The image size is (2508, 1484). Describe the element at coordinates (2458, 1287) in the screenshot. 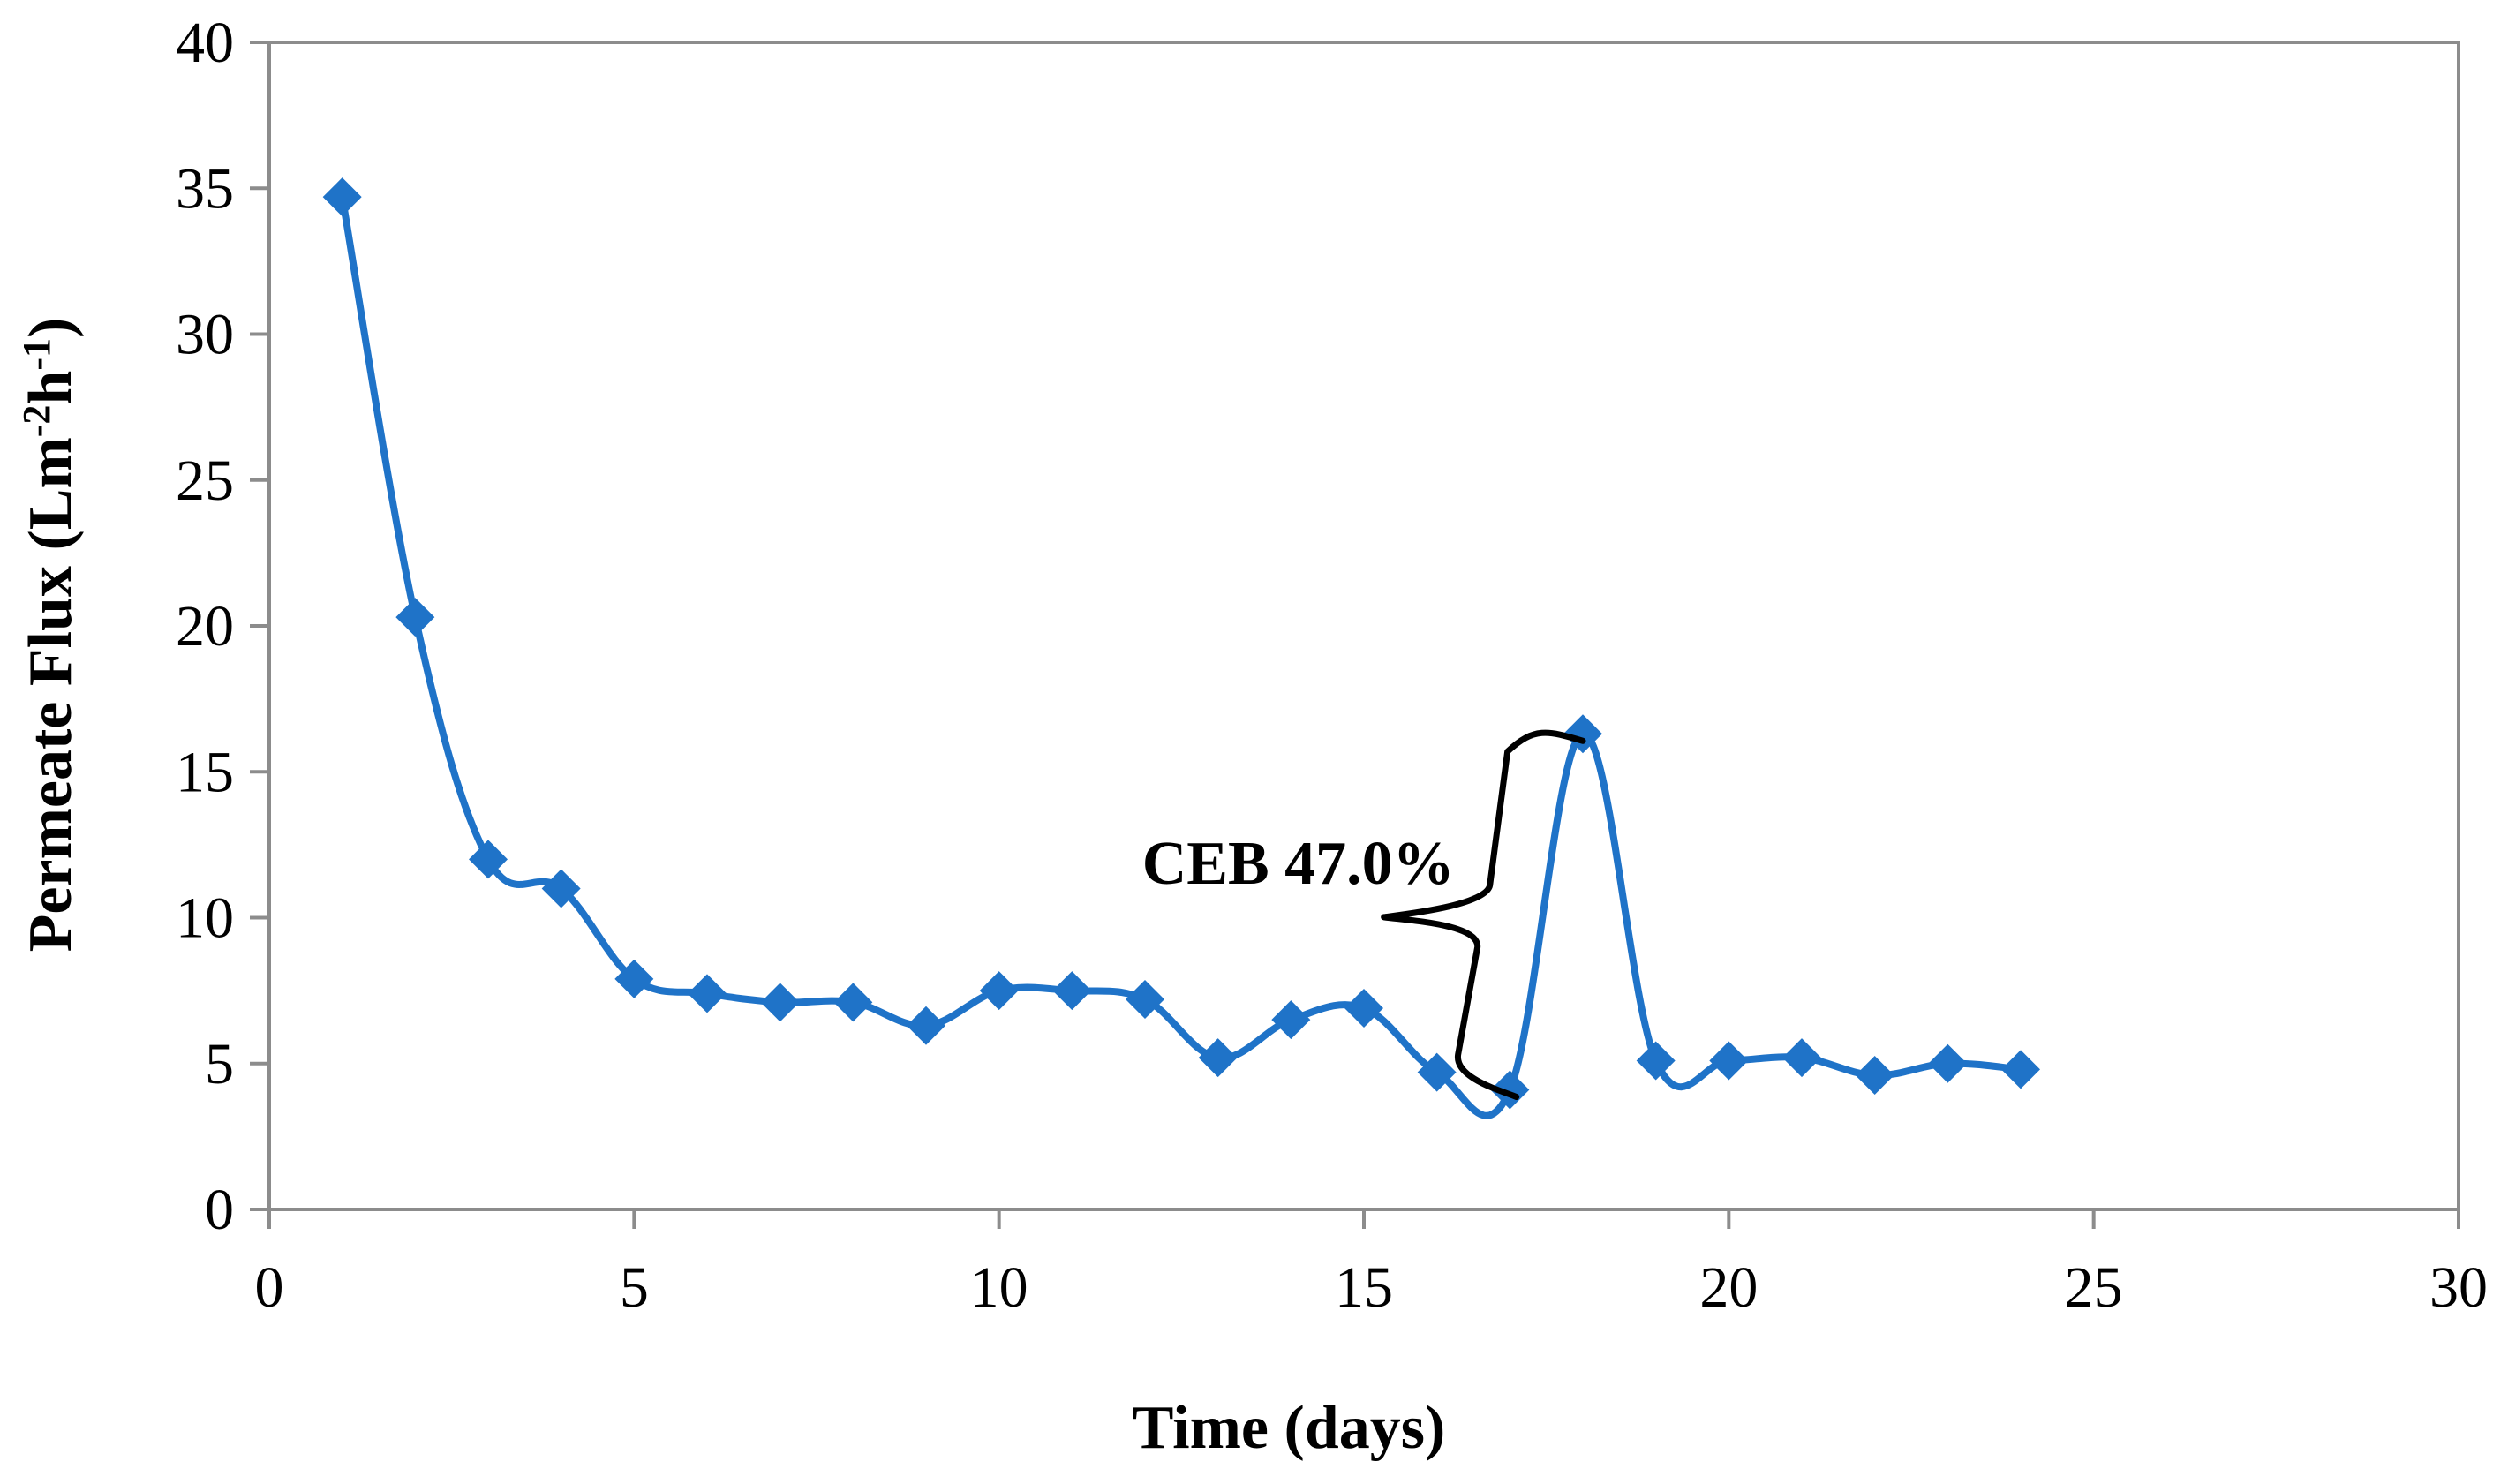

I see `x-tick-label: 30` at that location.